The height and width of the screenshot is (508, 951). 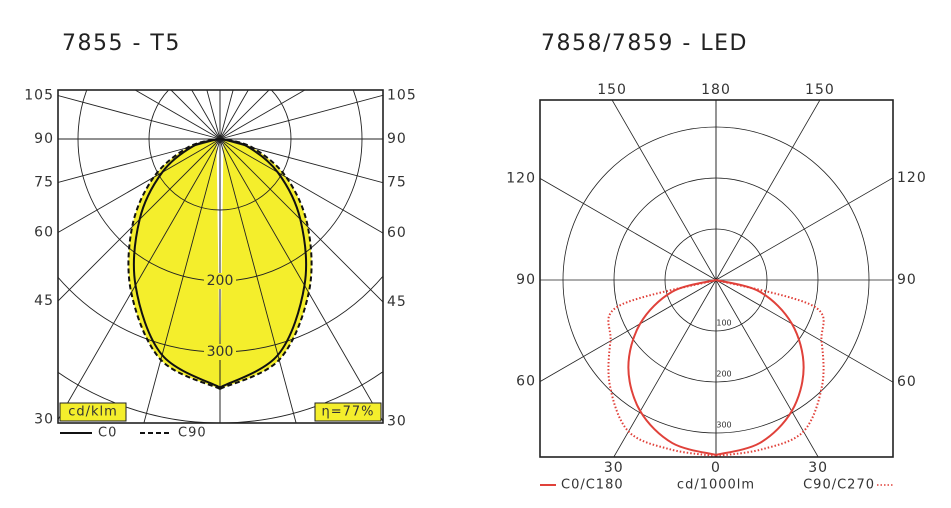 I want to click on chart-title: 7855 - T5, so click(x=121, y=43).